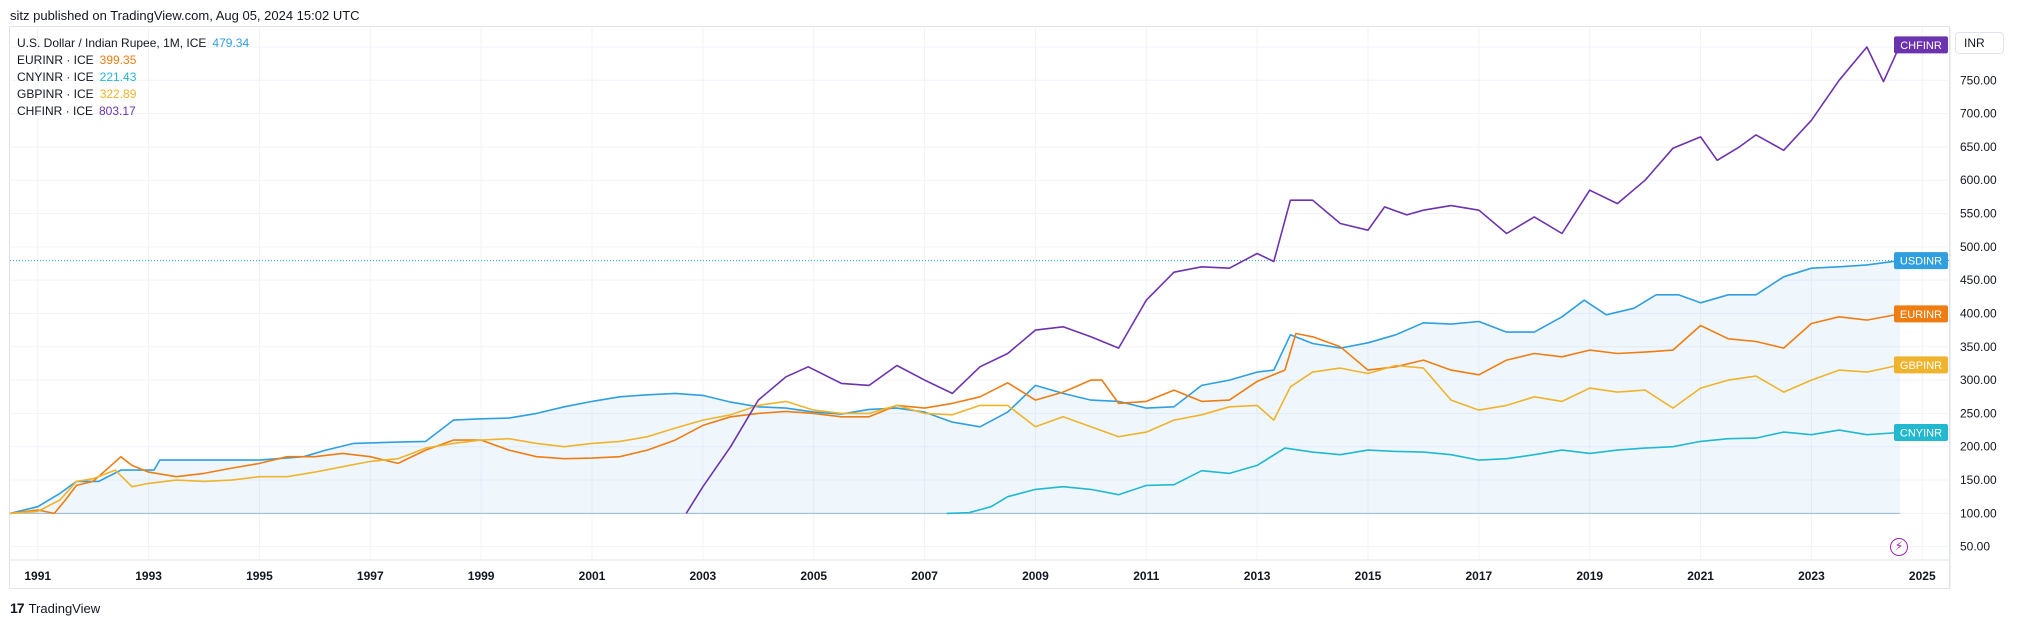  I want to click on legend-value: 479.34, so click(231, 43).